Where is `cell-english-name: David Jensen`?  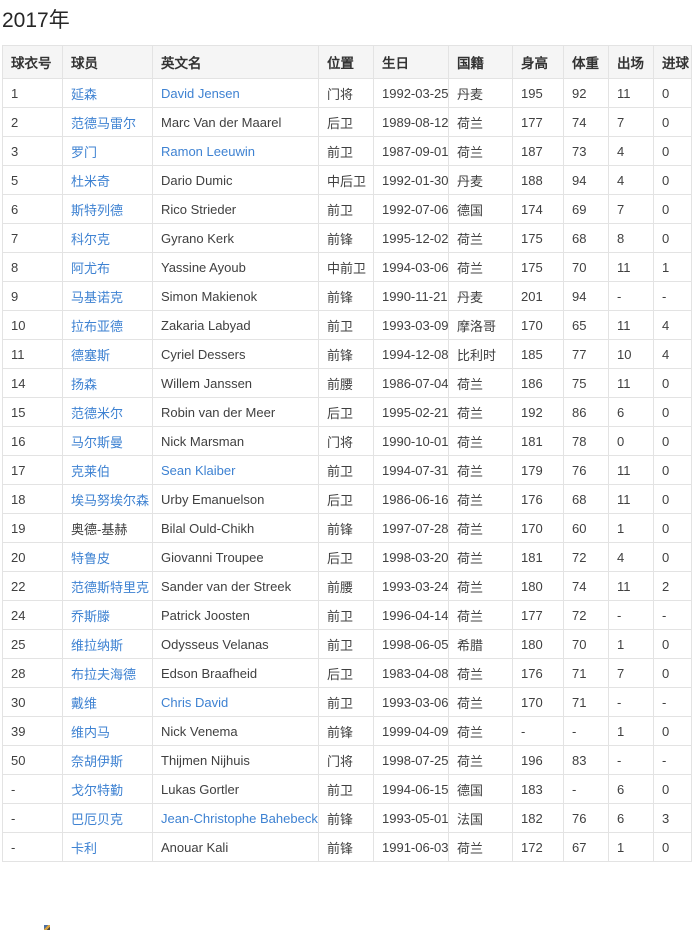 cell-english-name: David Jensen is located at coordinates (235, 93).